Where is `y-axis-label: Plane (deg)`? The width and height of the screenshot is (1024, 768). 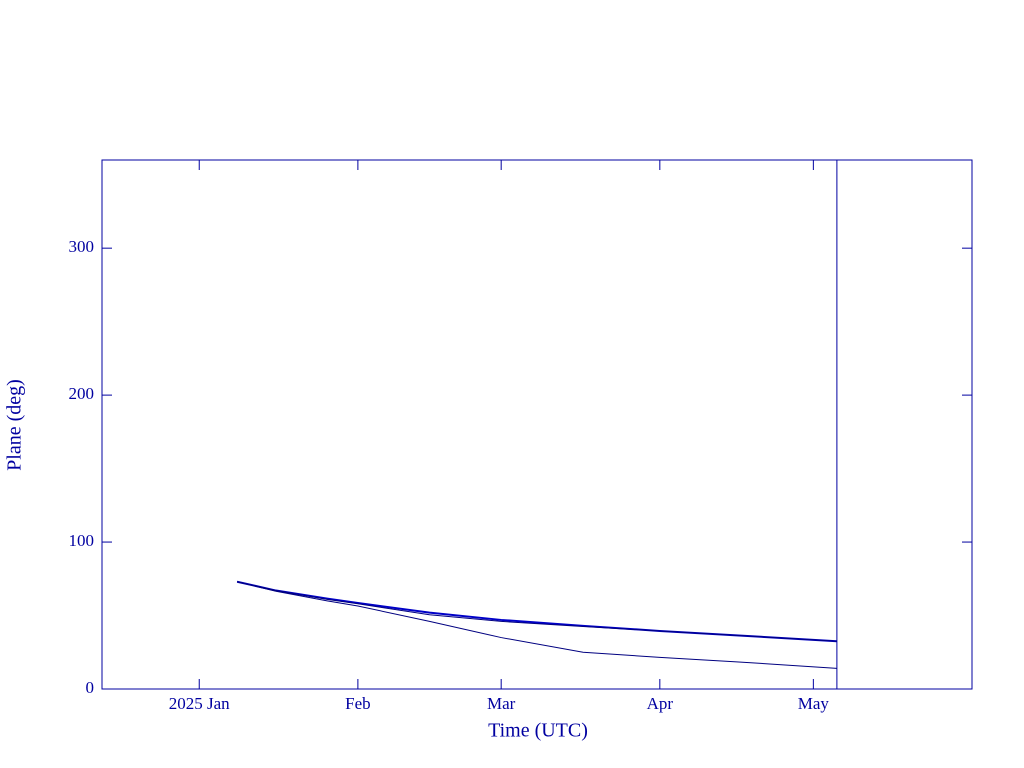
y-axis-label: Plane (deg) is located at coordinates (15, 425).